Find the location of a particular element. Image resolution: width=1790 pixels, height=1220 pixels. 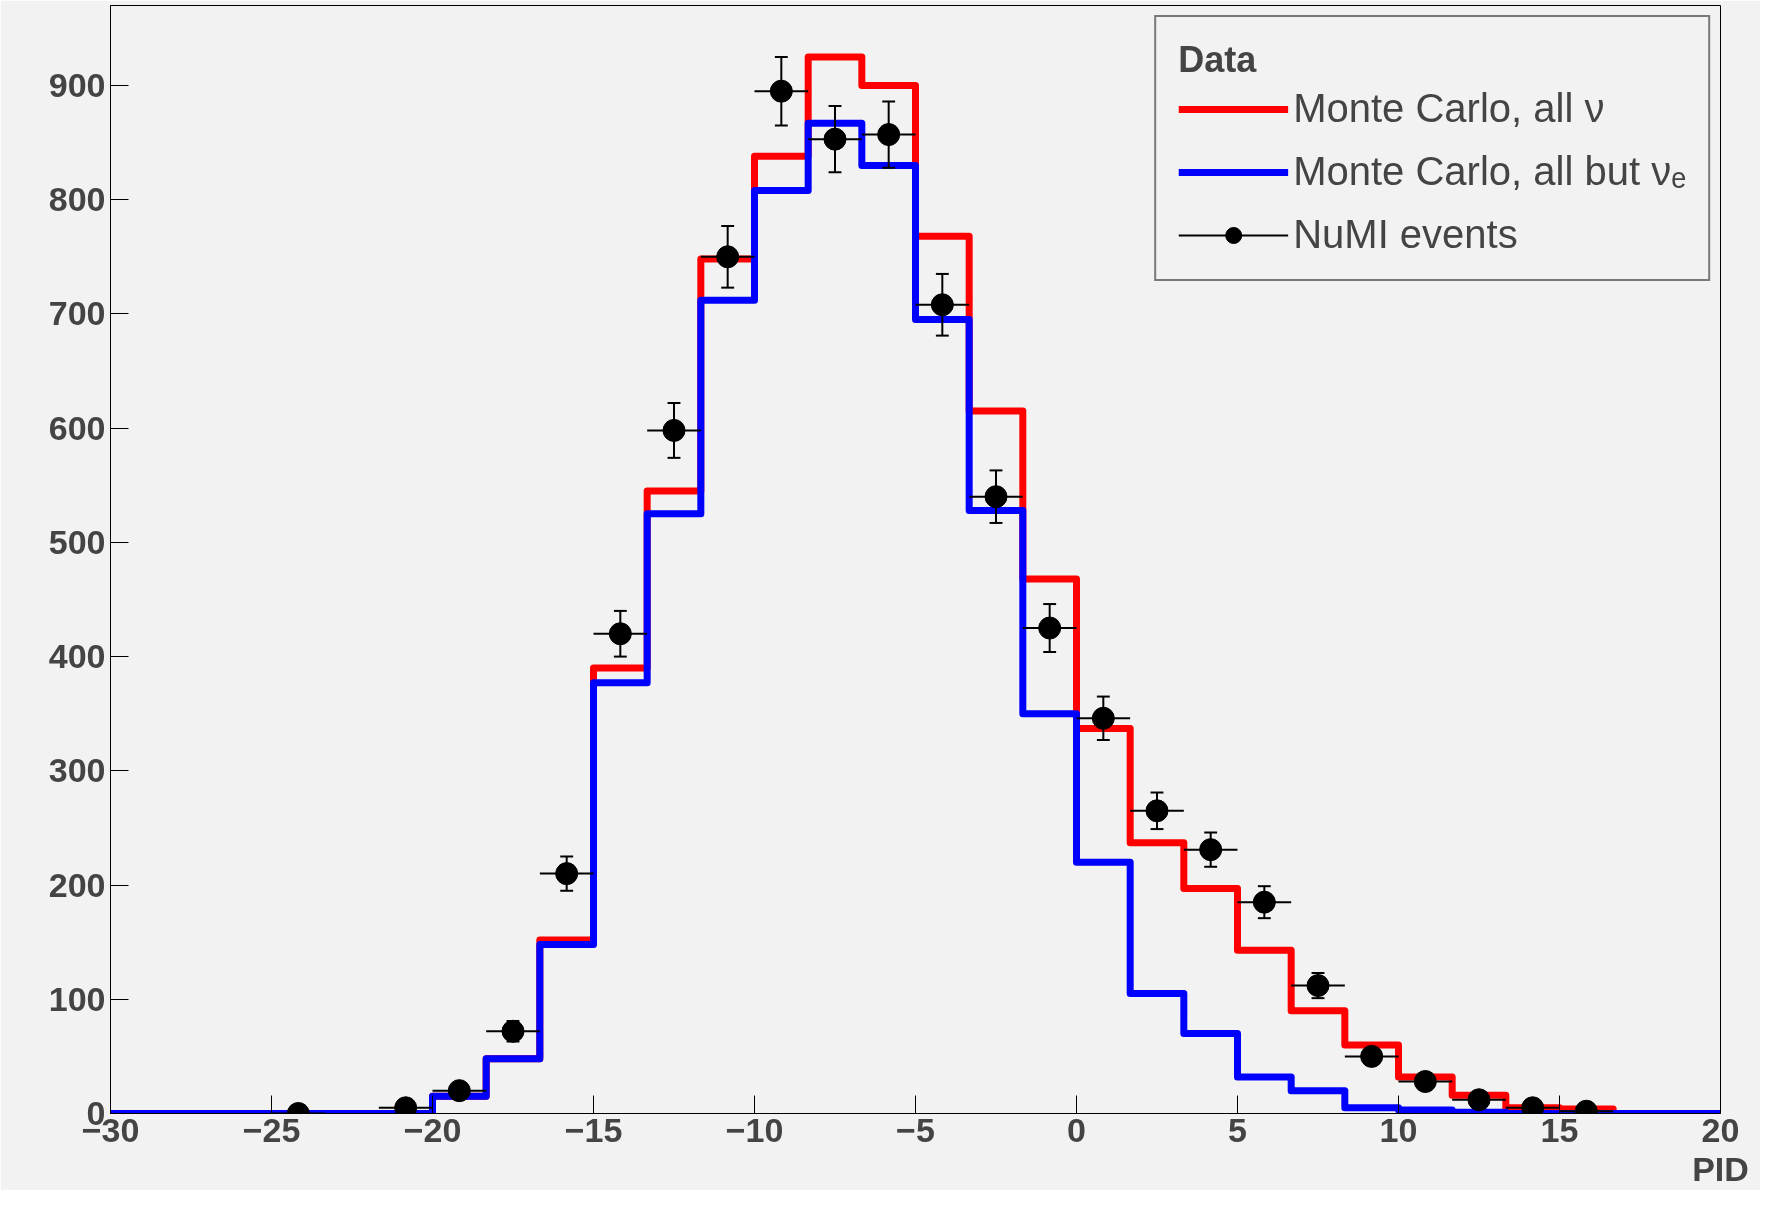

x-tick-label: 15 is located at coordinates (1559, 1129).